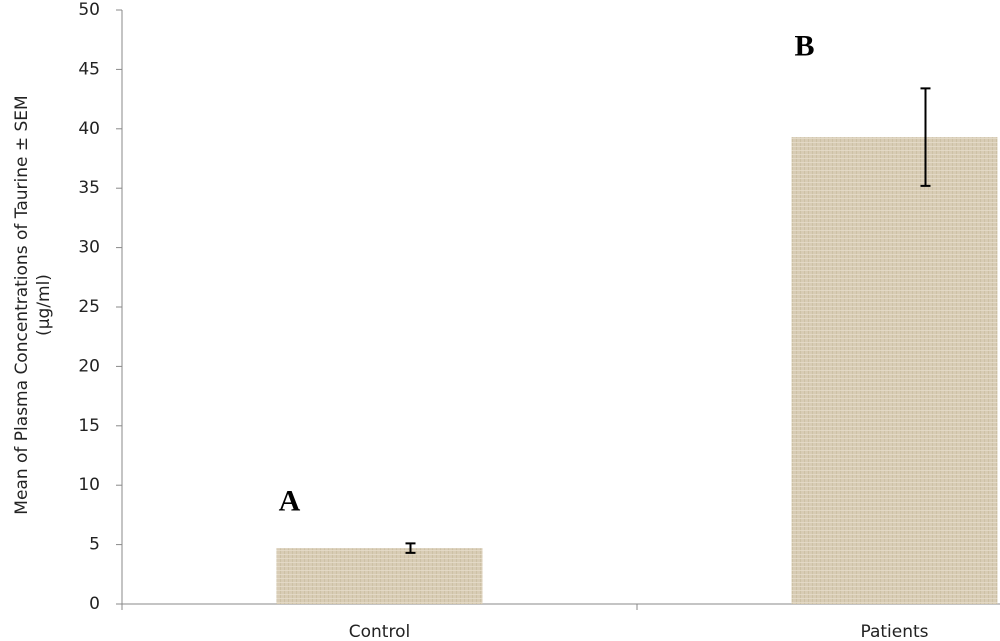  I want to click on bar-annotation: B, so click(804, 45).